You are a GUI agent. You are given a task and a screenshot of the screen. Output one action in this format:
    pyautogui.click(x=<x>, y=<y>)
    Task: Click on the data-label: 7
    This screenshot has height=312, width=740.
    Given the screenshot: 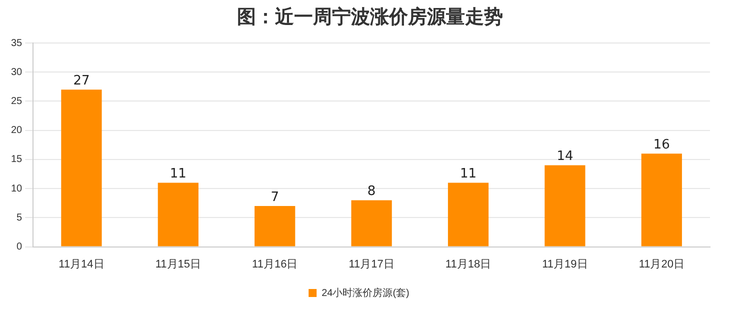 What is the action you would take?
    pyautogui.click(x=275, y=197)
    